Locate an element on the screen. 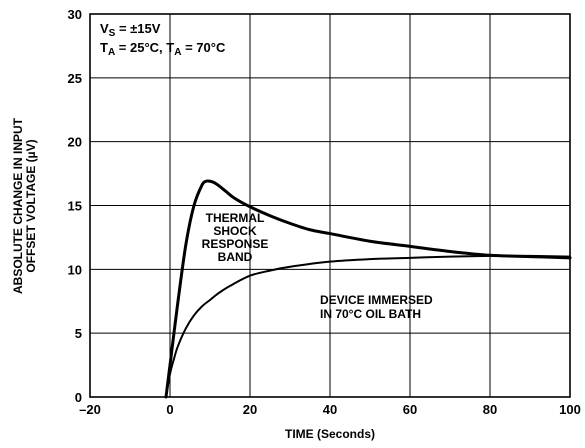 The width and height of the screenshot is (585, 448). y-tick-label: 15 is located at coordinates (75, 206).